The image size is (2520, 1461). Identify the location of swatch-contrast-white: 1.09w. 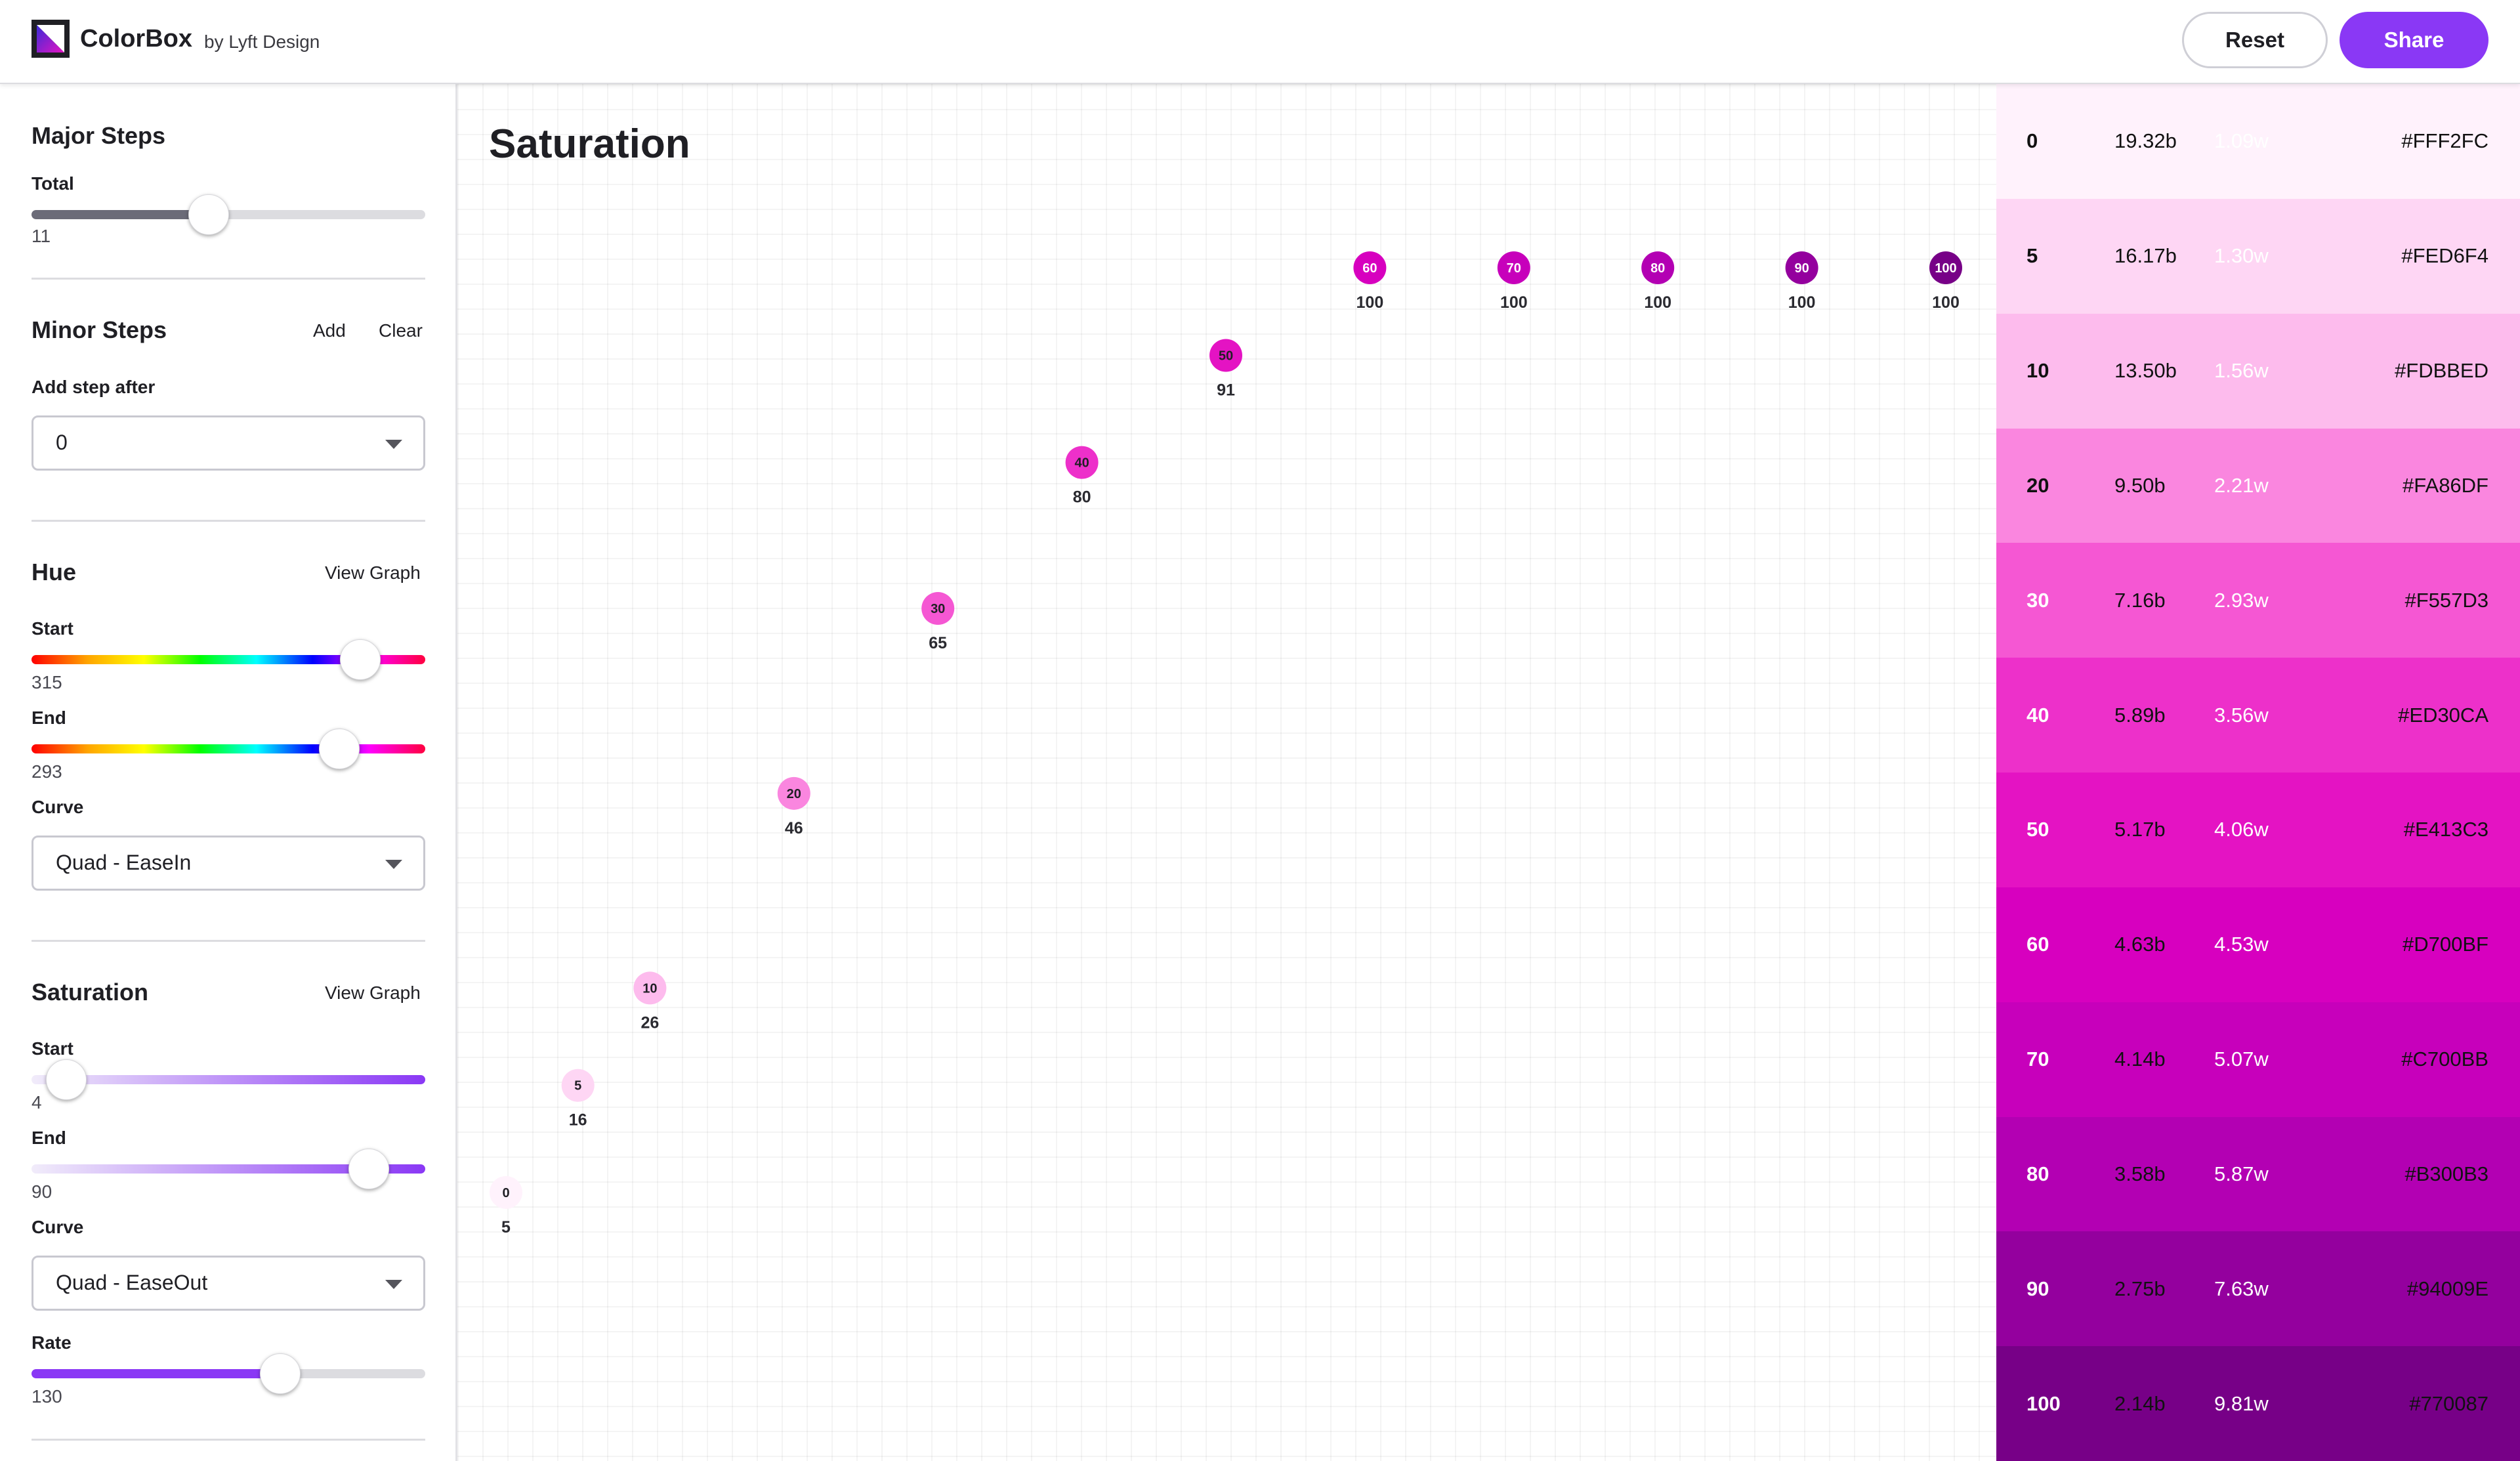
(2241, 141).